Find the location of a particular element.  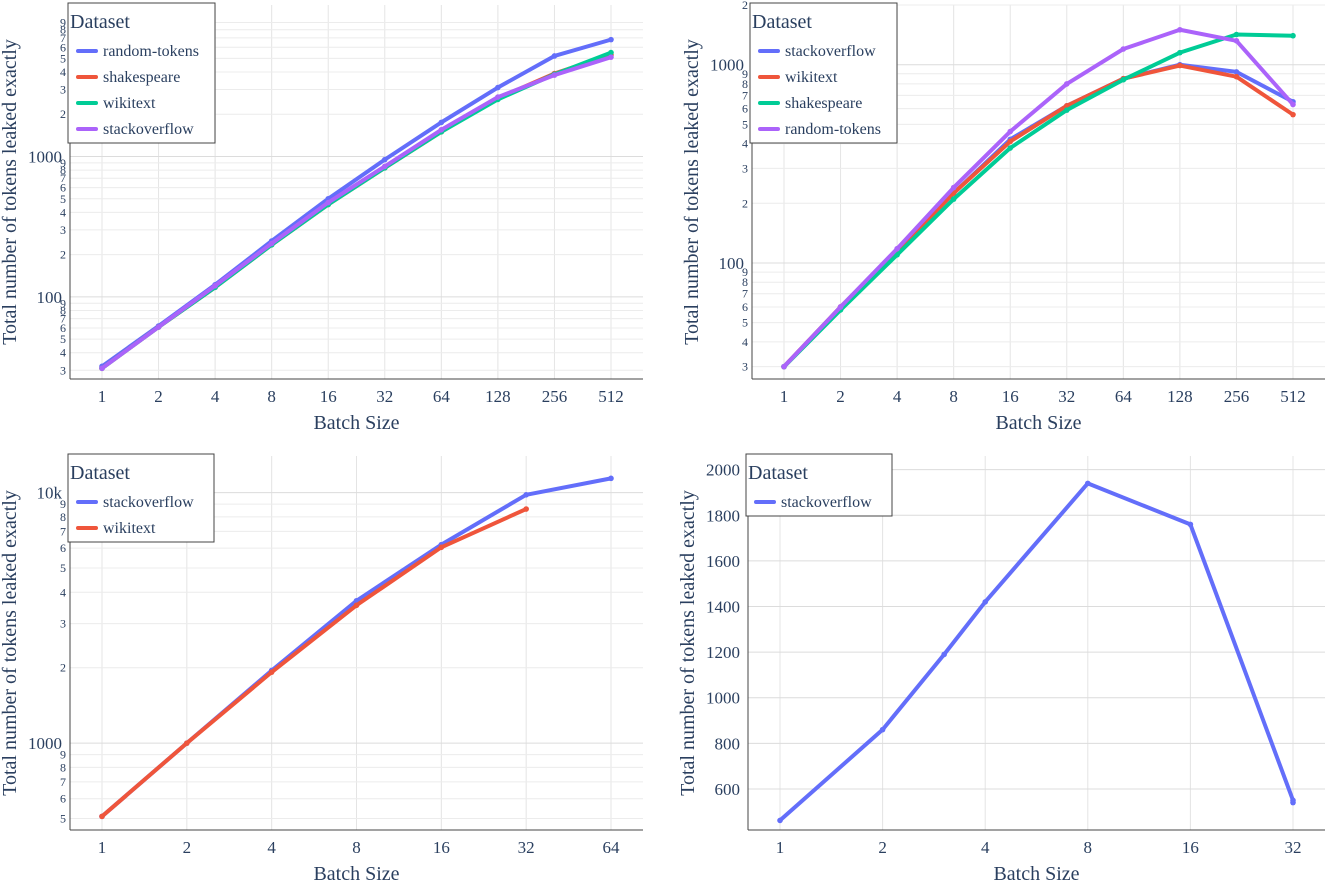

x-tick-label: 128 is located at coordinates (1180, 396).